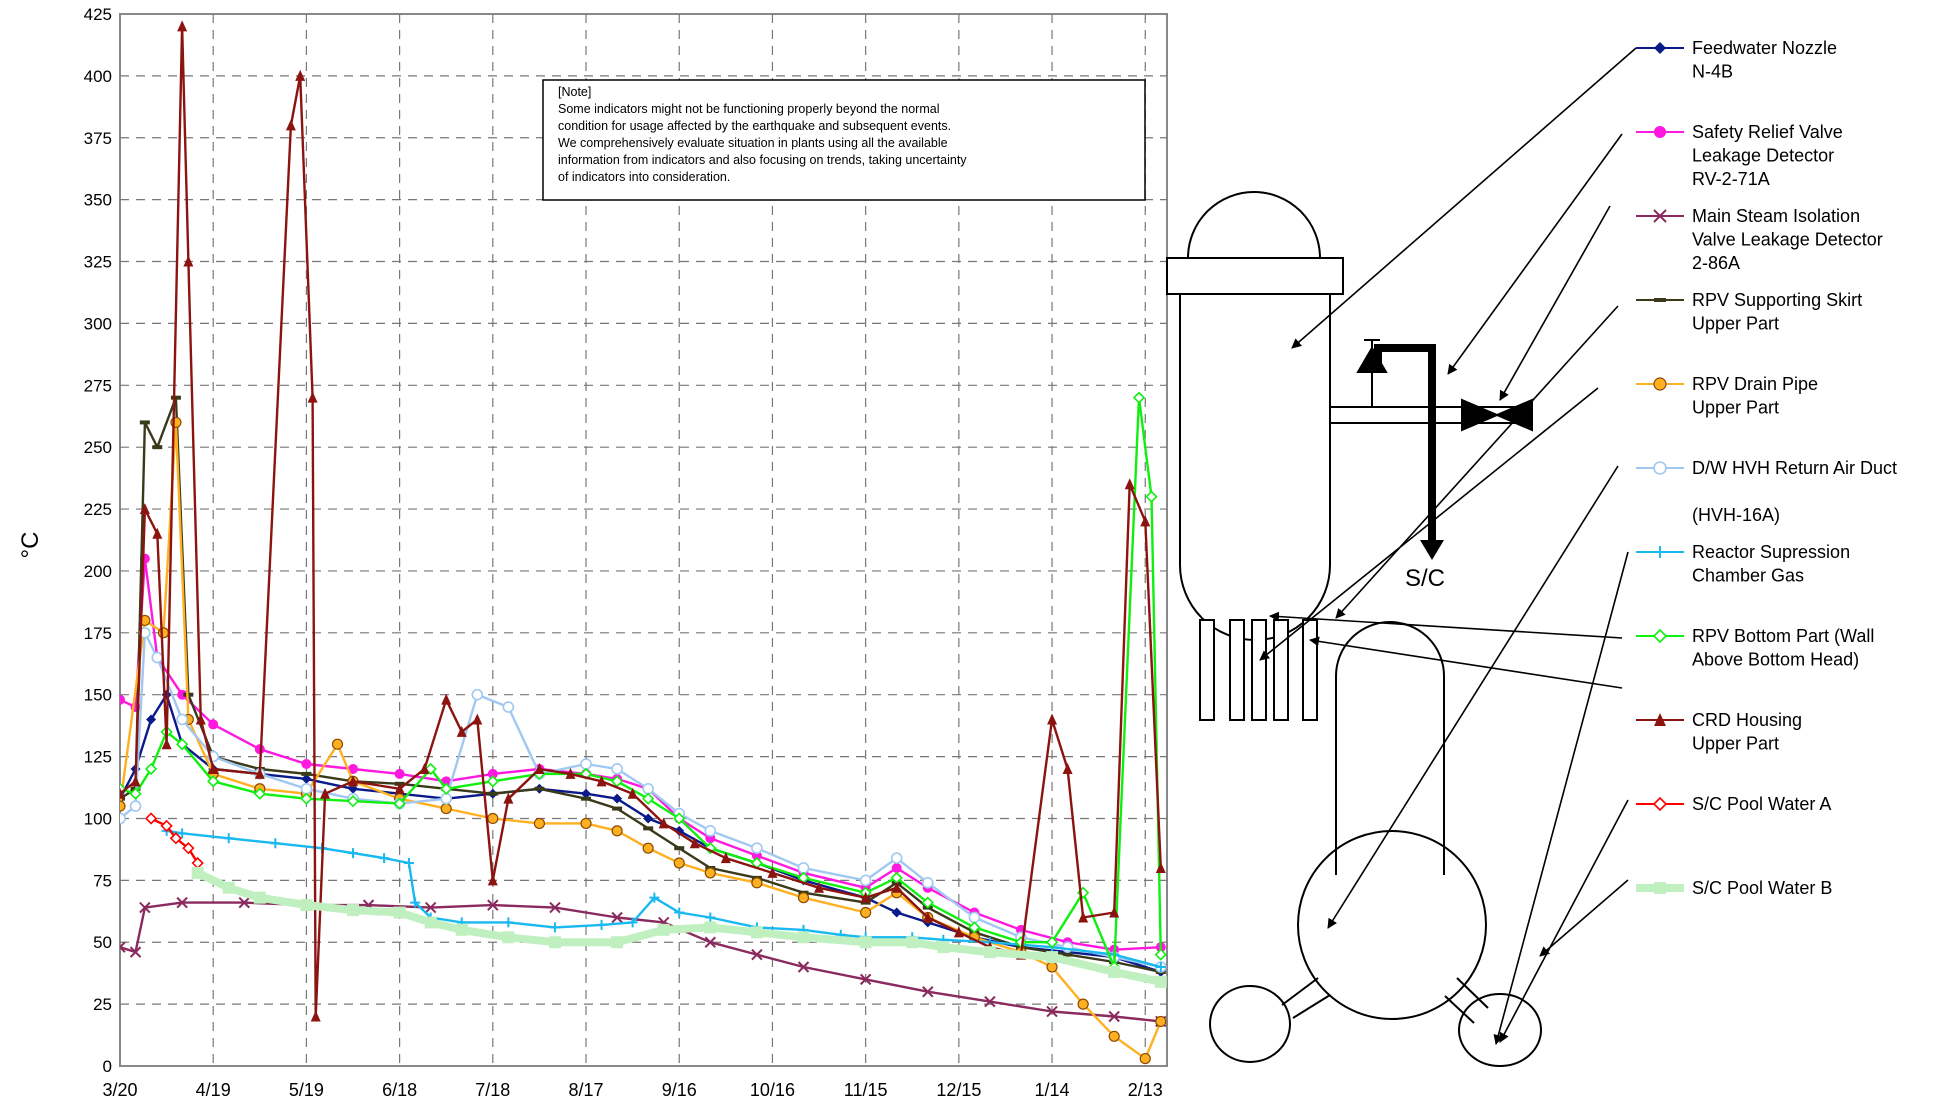  I want to click on y-tick-label: 75, so click(102, 880).